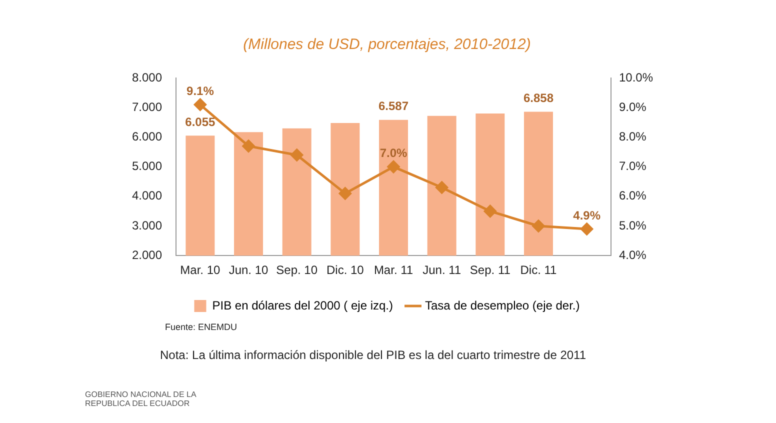 The width and height of the screenshot is (776, 423). Describe the element at coordinates (539, 270) in the screenshot. I see `x-tick-label: Dic. 11` at that location.